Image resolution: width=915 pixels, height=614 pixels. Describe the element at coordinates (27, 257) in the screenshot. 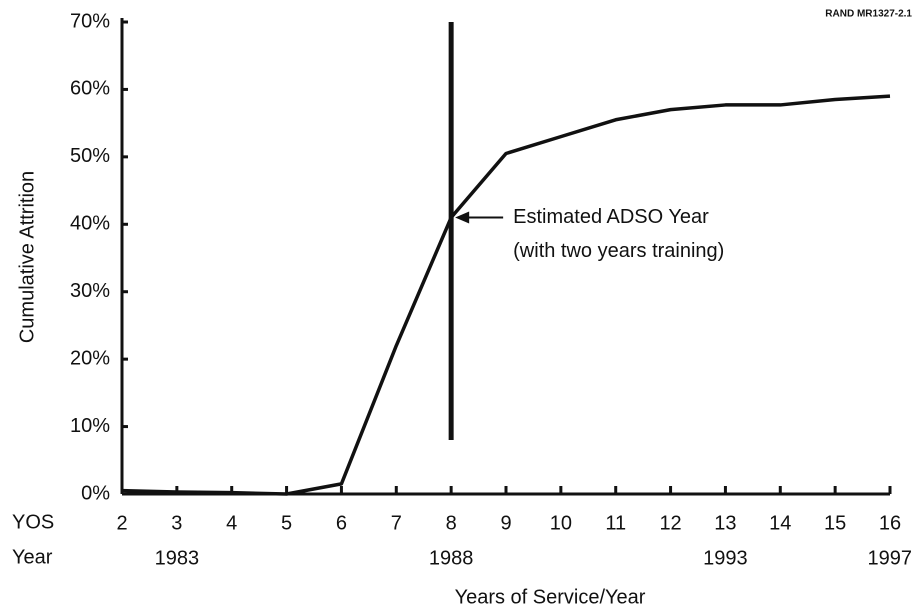

I see `y-axis-label: Cumulative Attrition` at that location.